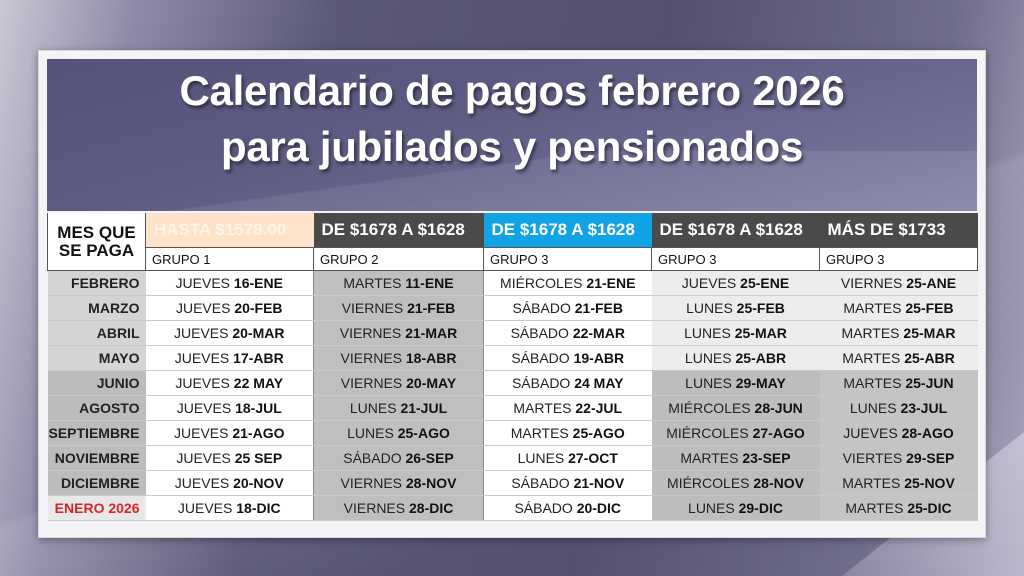 This screenshot has width=1024, height=576. What do you see at coordinates (512, 90) in the screenshot?
I see `title-line-1: Calendario de pagos febrero 2026` at bounding box center [512, 90].